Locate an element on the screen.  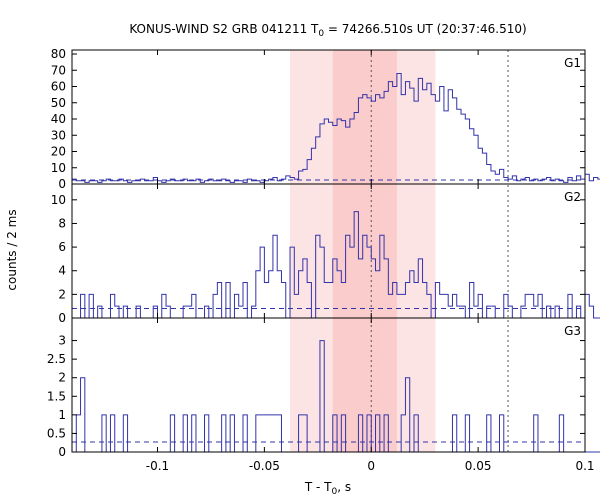
x-tick-label: -0.1 is located at coordinates (157, 466).